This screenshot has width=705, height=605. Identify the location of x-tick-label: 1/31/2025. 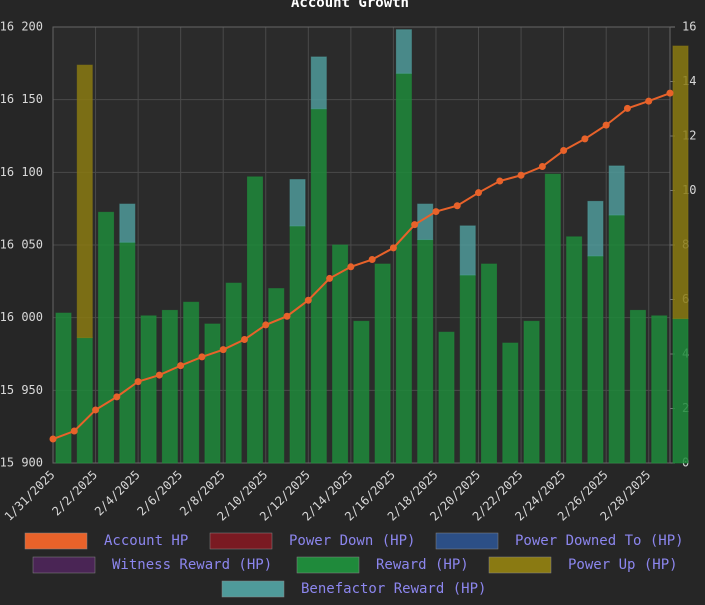
(30, 496).